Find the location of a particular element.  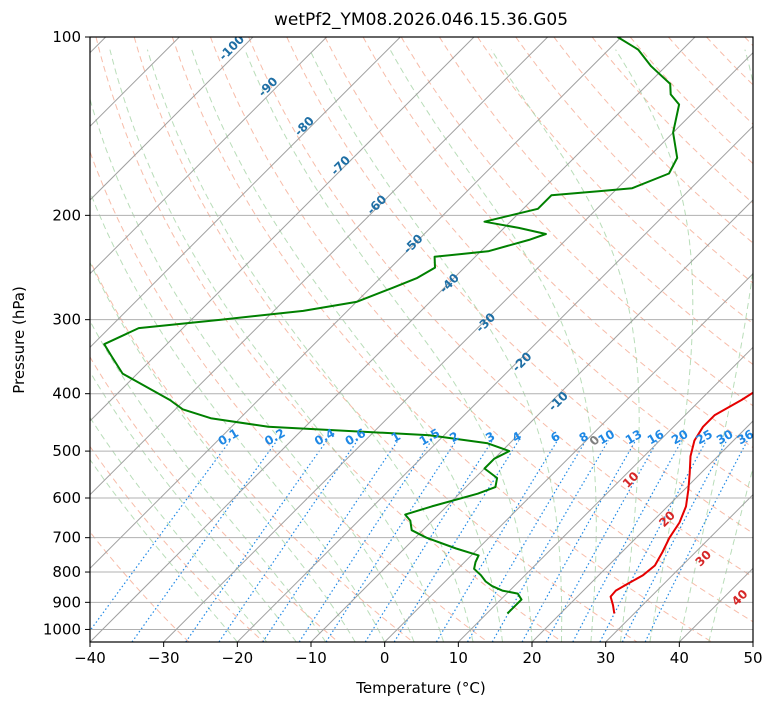

y-axis-title: Pressure (hPa) is located at coordinates (19, 340).